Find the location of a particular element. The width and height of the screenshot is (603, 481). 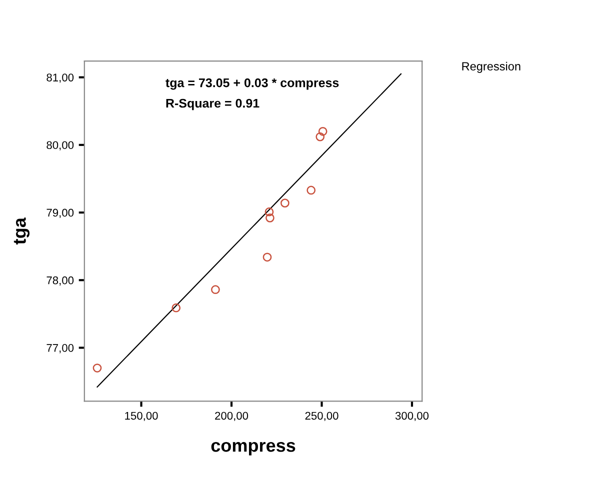

x-axis-title: compress is located at coordinates (253, 449).